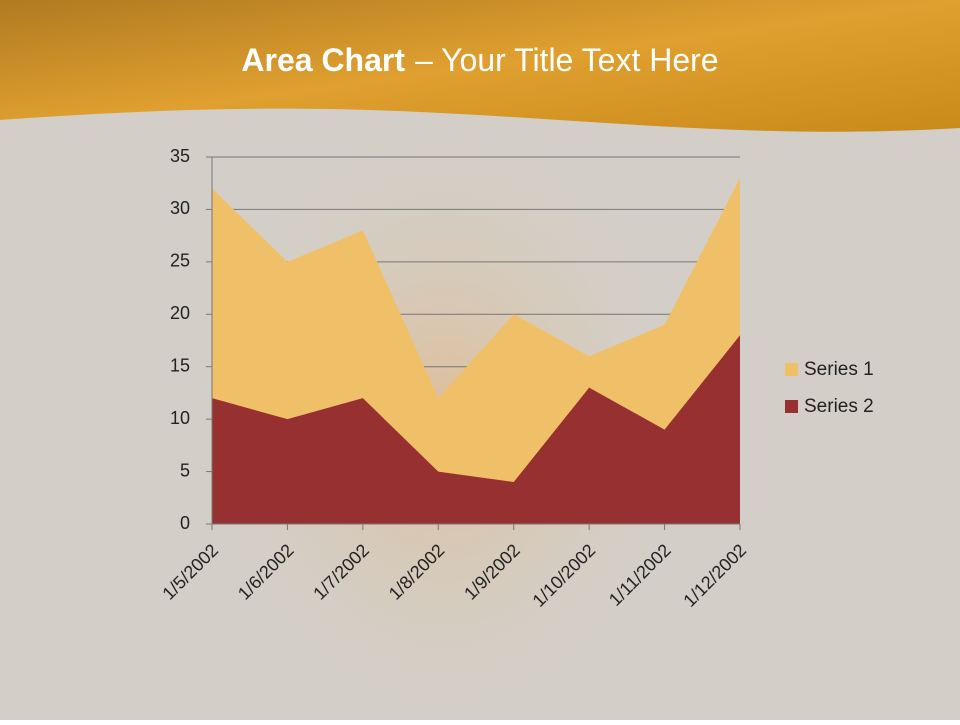  I want to click on y-tick-label: 0, so click(185, 523).